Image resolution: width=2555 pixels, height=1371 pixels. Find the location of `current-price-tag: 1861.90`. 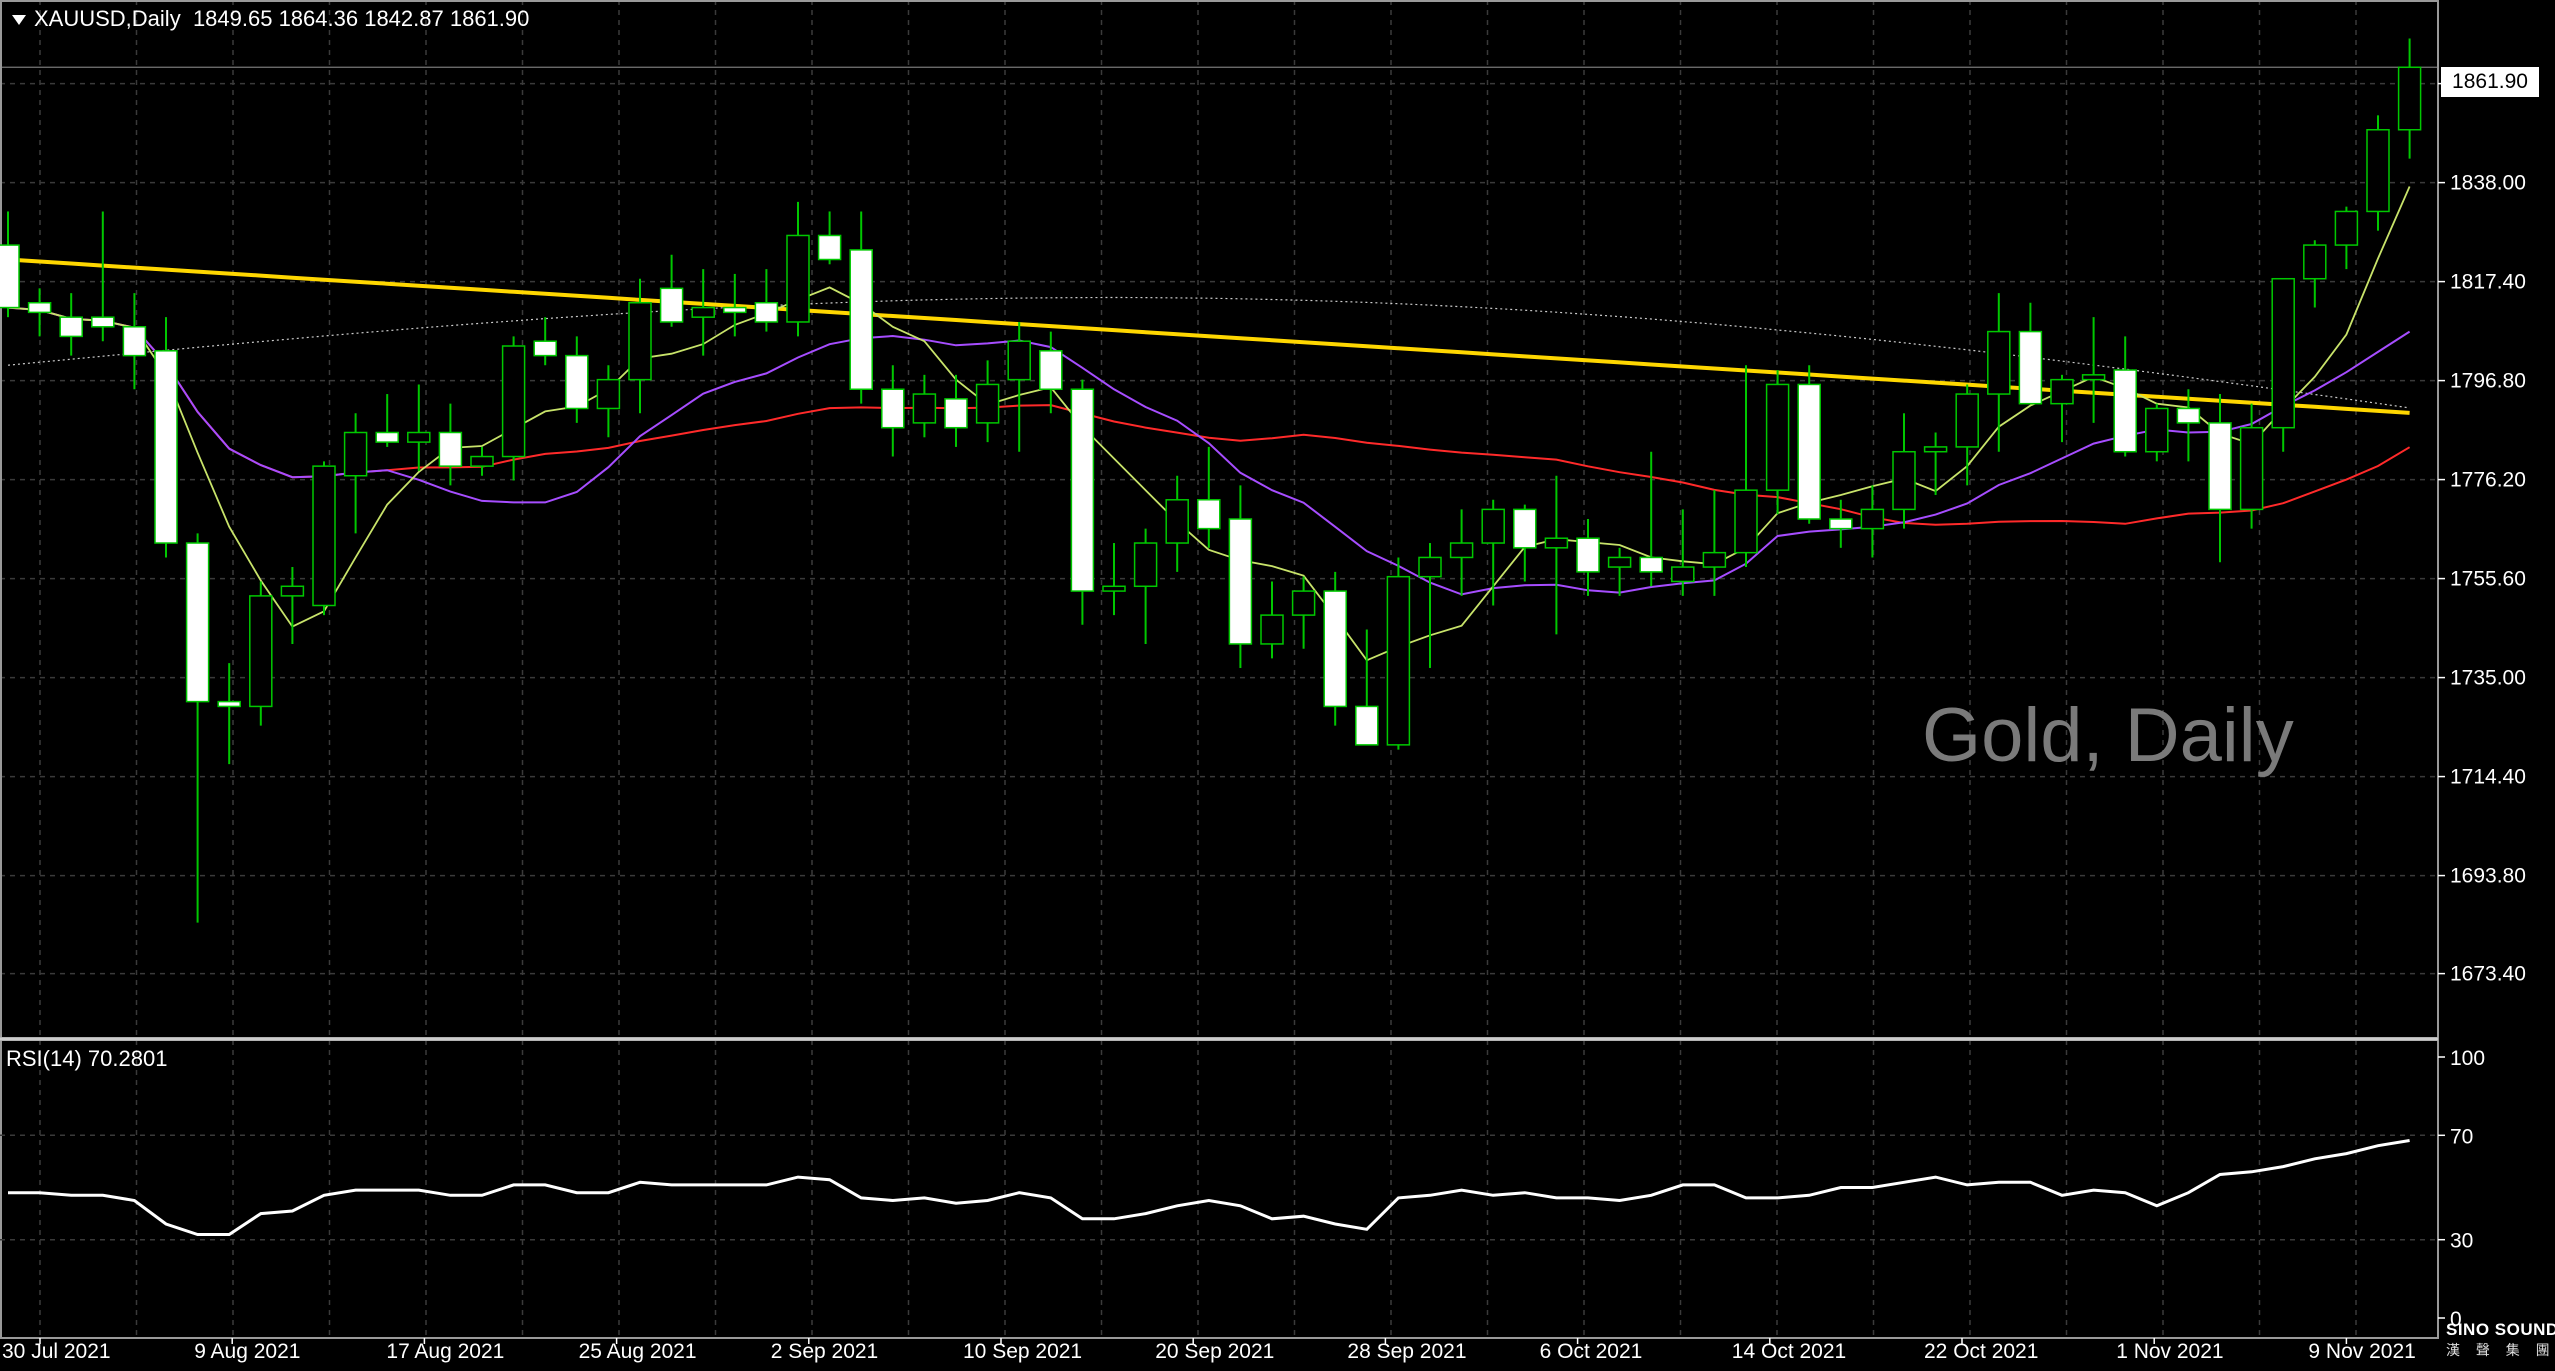

current-price-tag: 1861.90 is located at coordinates (2490, 82).